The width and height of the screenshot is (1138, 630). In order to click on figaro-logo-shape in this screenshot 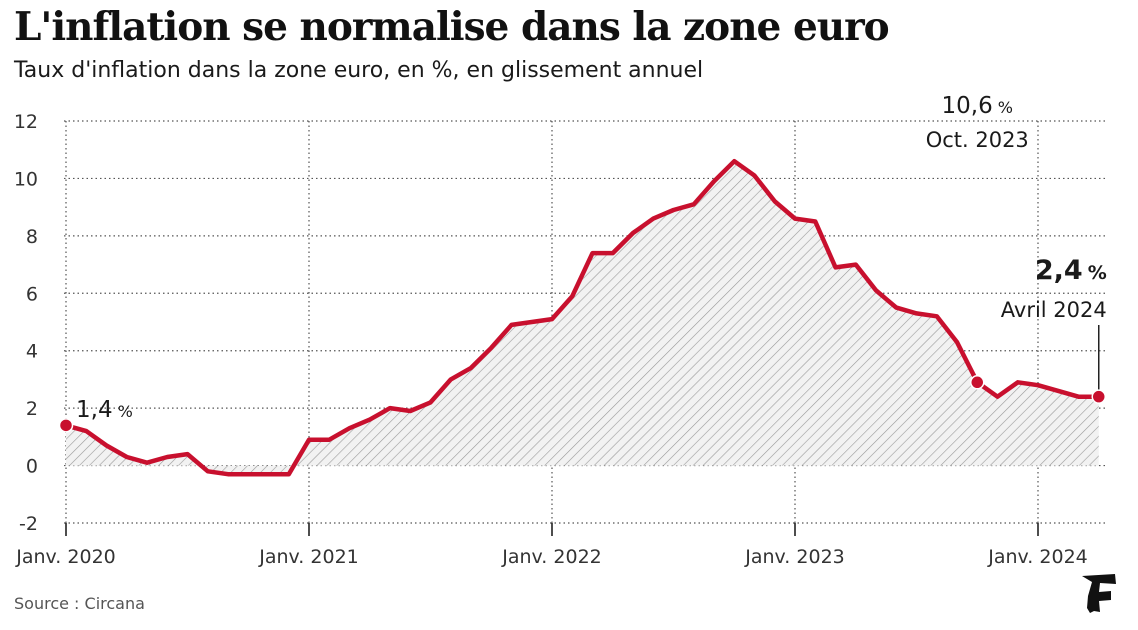, I will do `click(1099, 593)`.